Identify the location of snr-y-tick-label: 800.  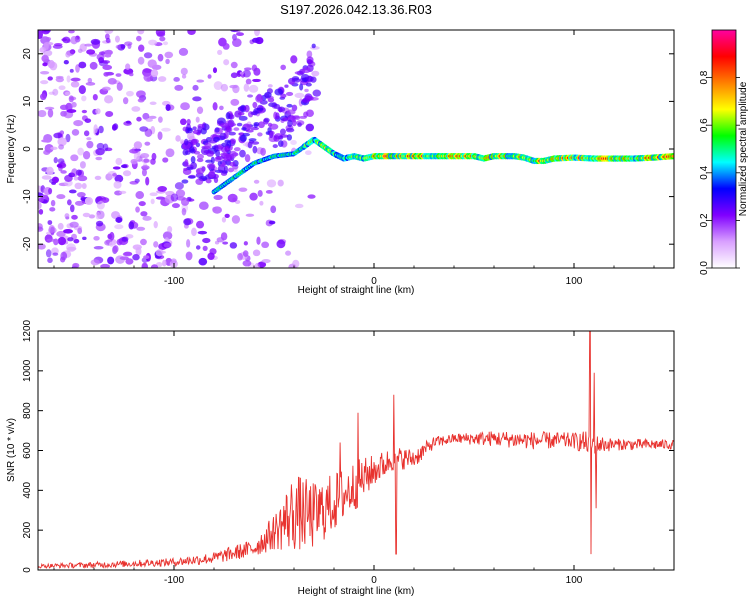
(27, 410).